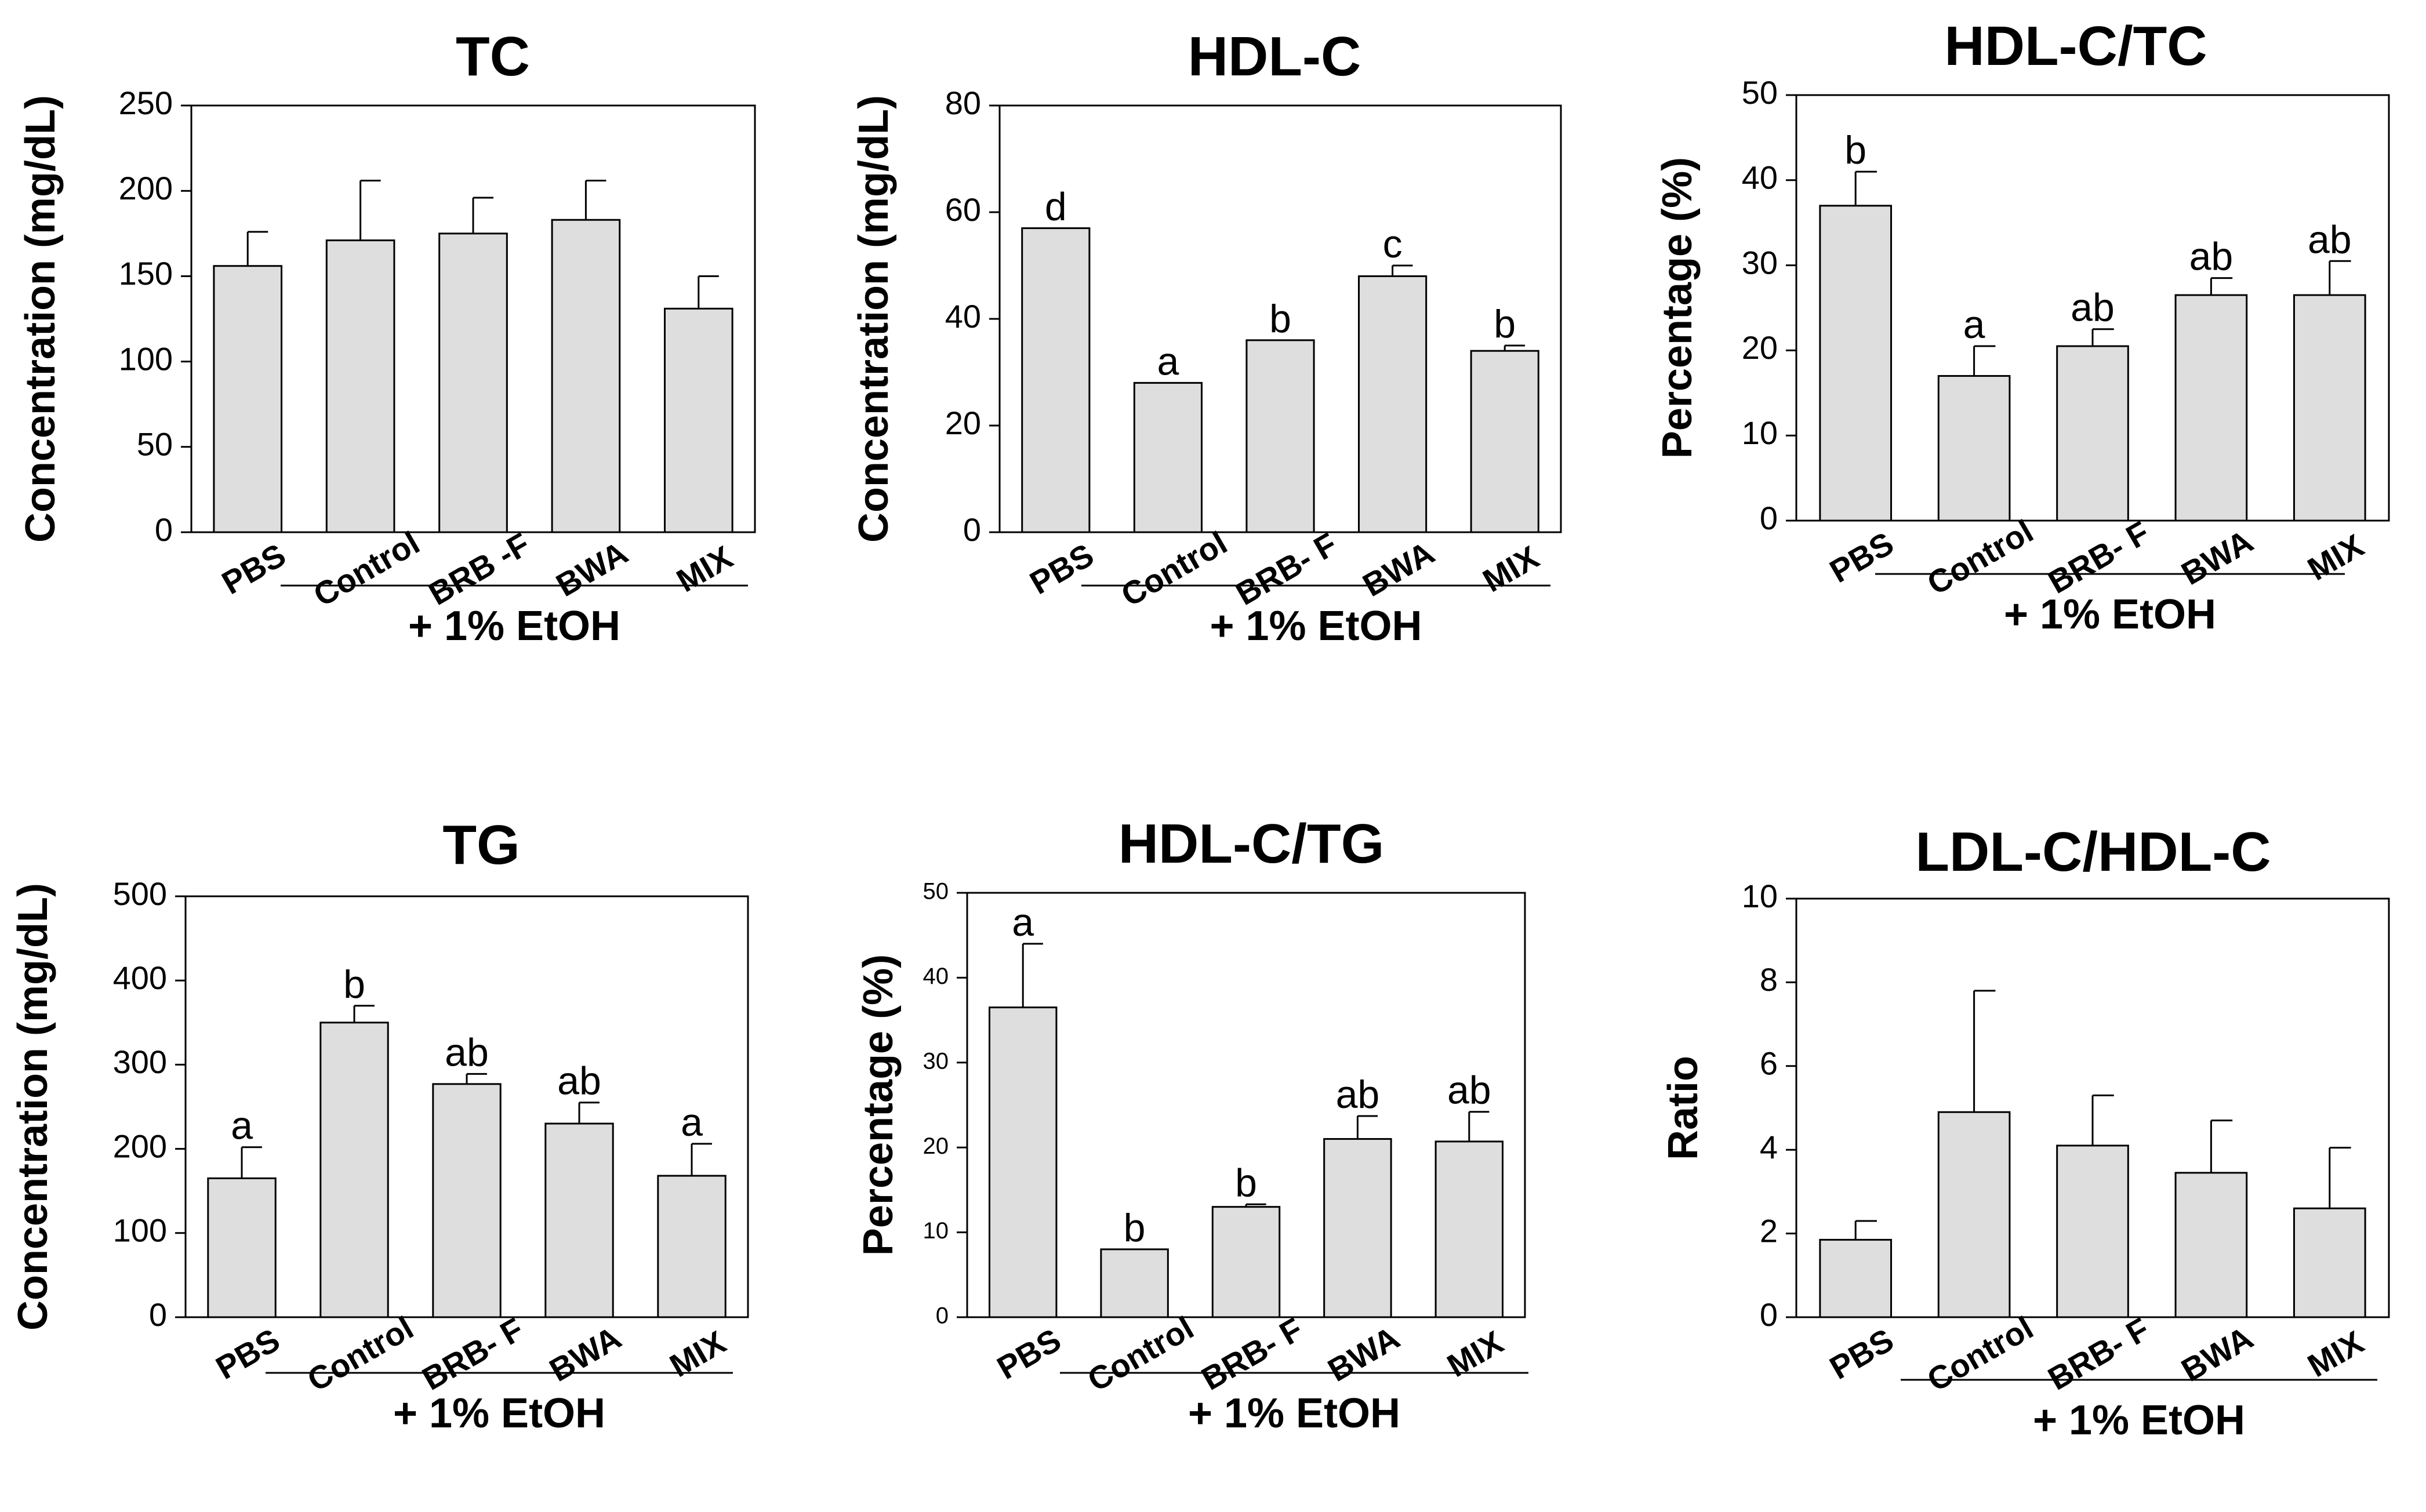 The width and height of the screenshot is (2426, 1512). Describe the element at coordinates (140, 893) in the screenshot. I see `y-tick-label: 500` at that location.